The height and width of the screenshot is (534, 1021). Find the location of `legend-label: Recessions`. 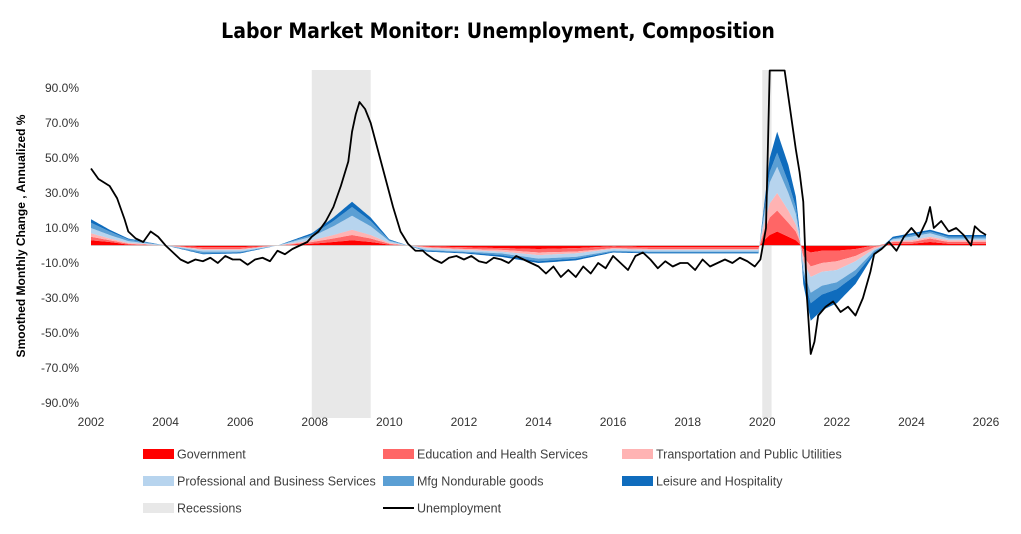

legend-label: Recessions is located at coordinates (209, 509).